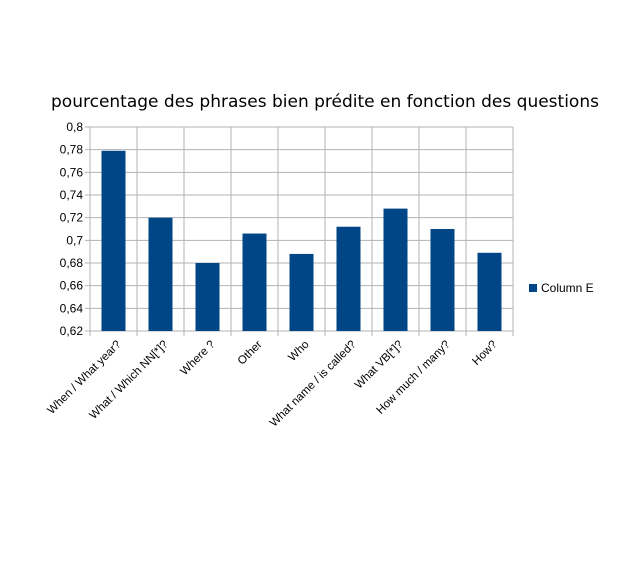 Image resolution: width=640 pixels, height=572 pixels. Describe the element at coordinates (72, 229) in the screenshot. I see `y-axis-ticks: 0,62 0,64 0,66 0,68 0,7 0,72 0,74 0,76 0,78 0,8` at that location.